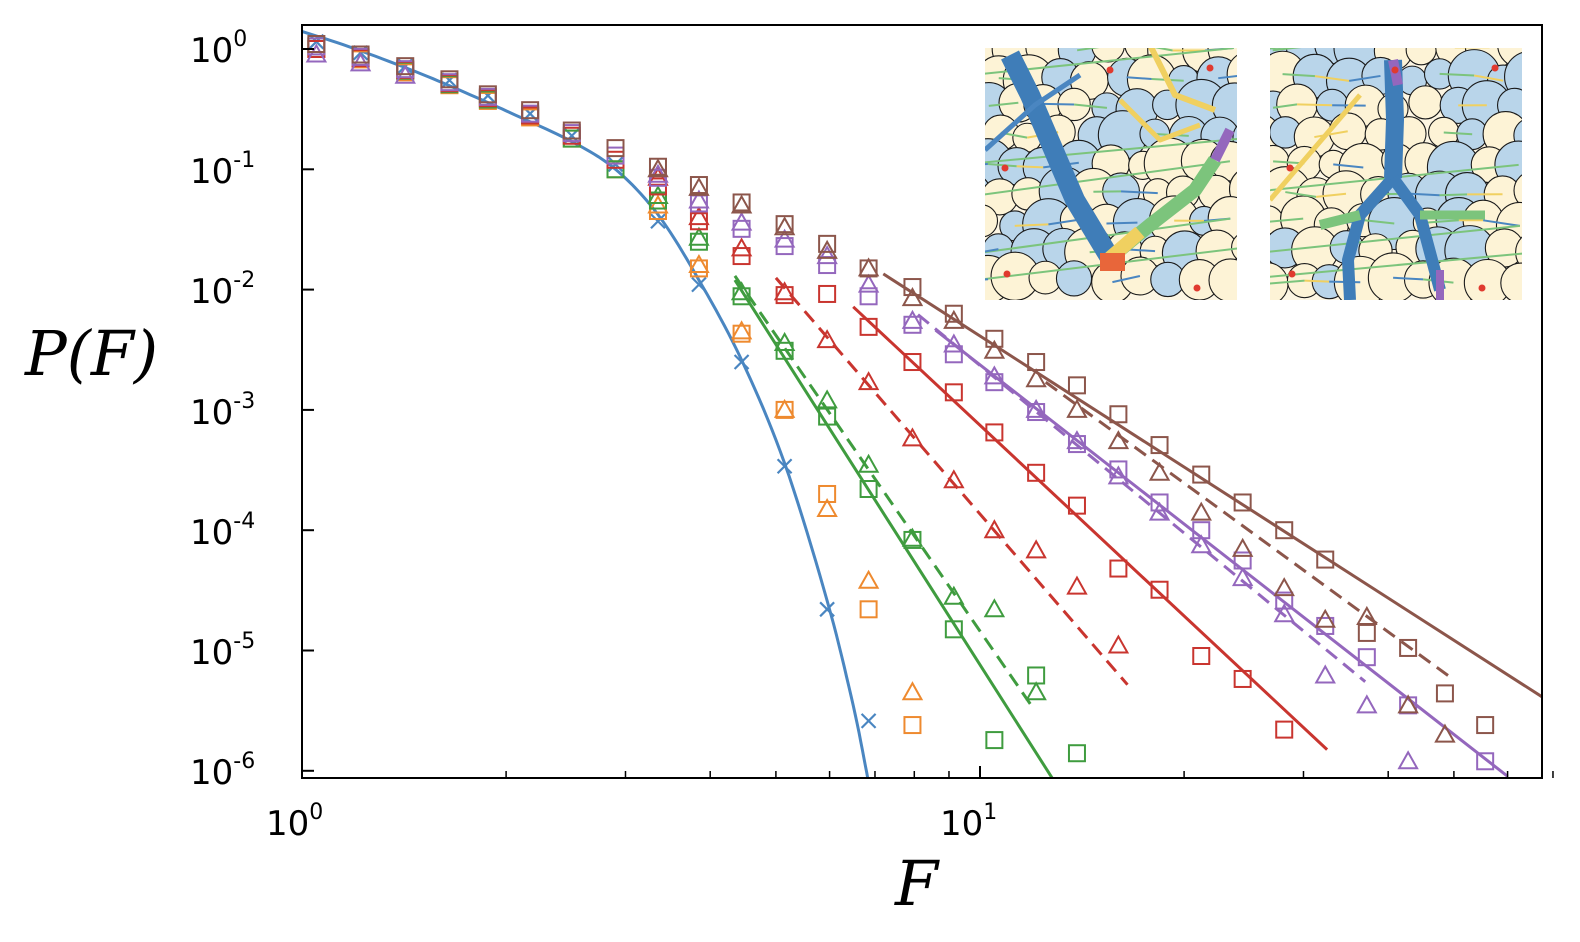  Describe the element at coordinates (218, 49) in the screenshot. I see `y-tick-label-0: 10⁰` at that location.